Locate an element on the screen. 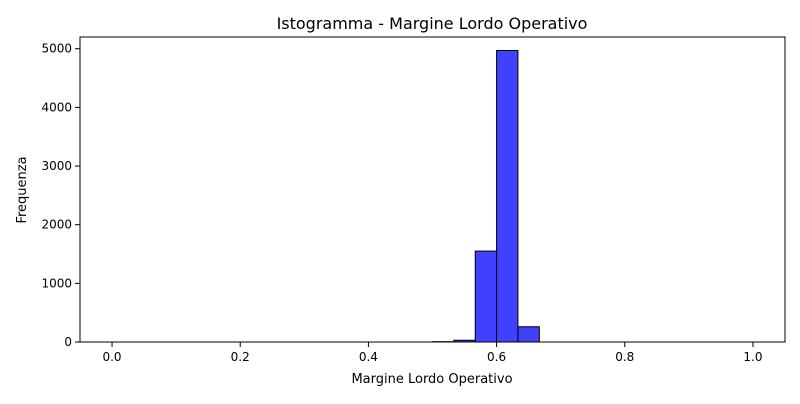 The width and height of the screenshot is (800, 404). y-tick-label: 1000 is located at coordinates (56, 283).